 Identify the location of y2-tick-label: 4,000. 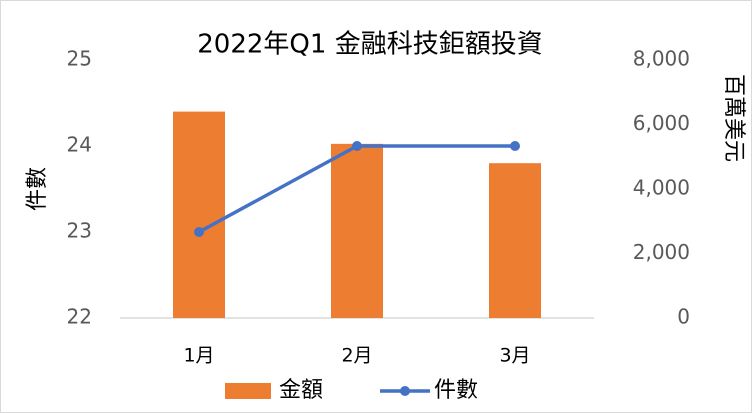
(661, 188).